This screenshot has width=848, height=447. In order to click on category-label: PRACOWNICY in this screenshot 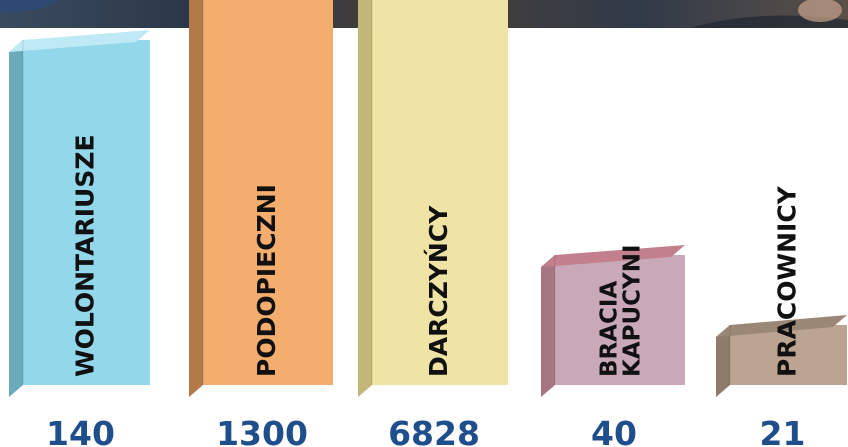, I will do `click(787, 281)`.